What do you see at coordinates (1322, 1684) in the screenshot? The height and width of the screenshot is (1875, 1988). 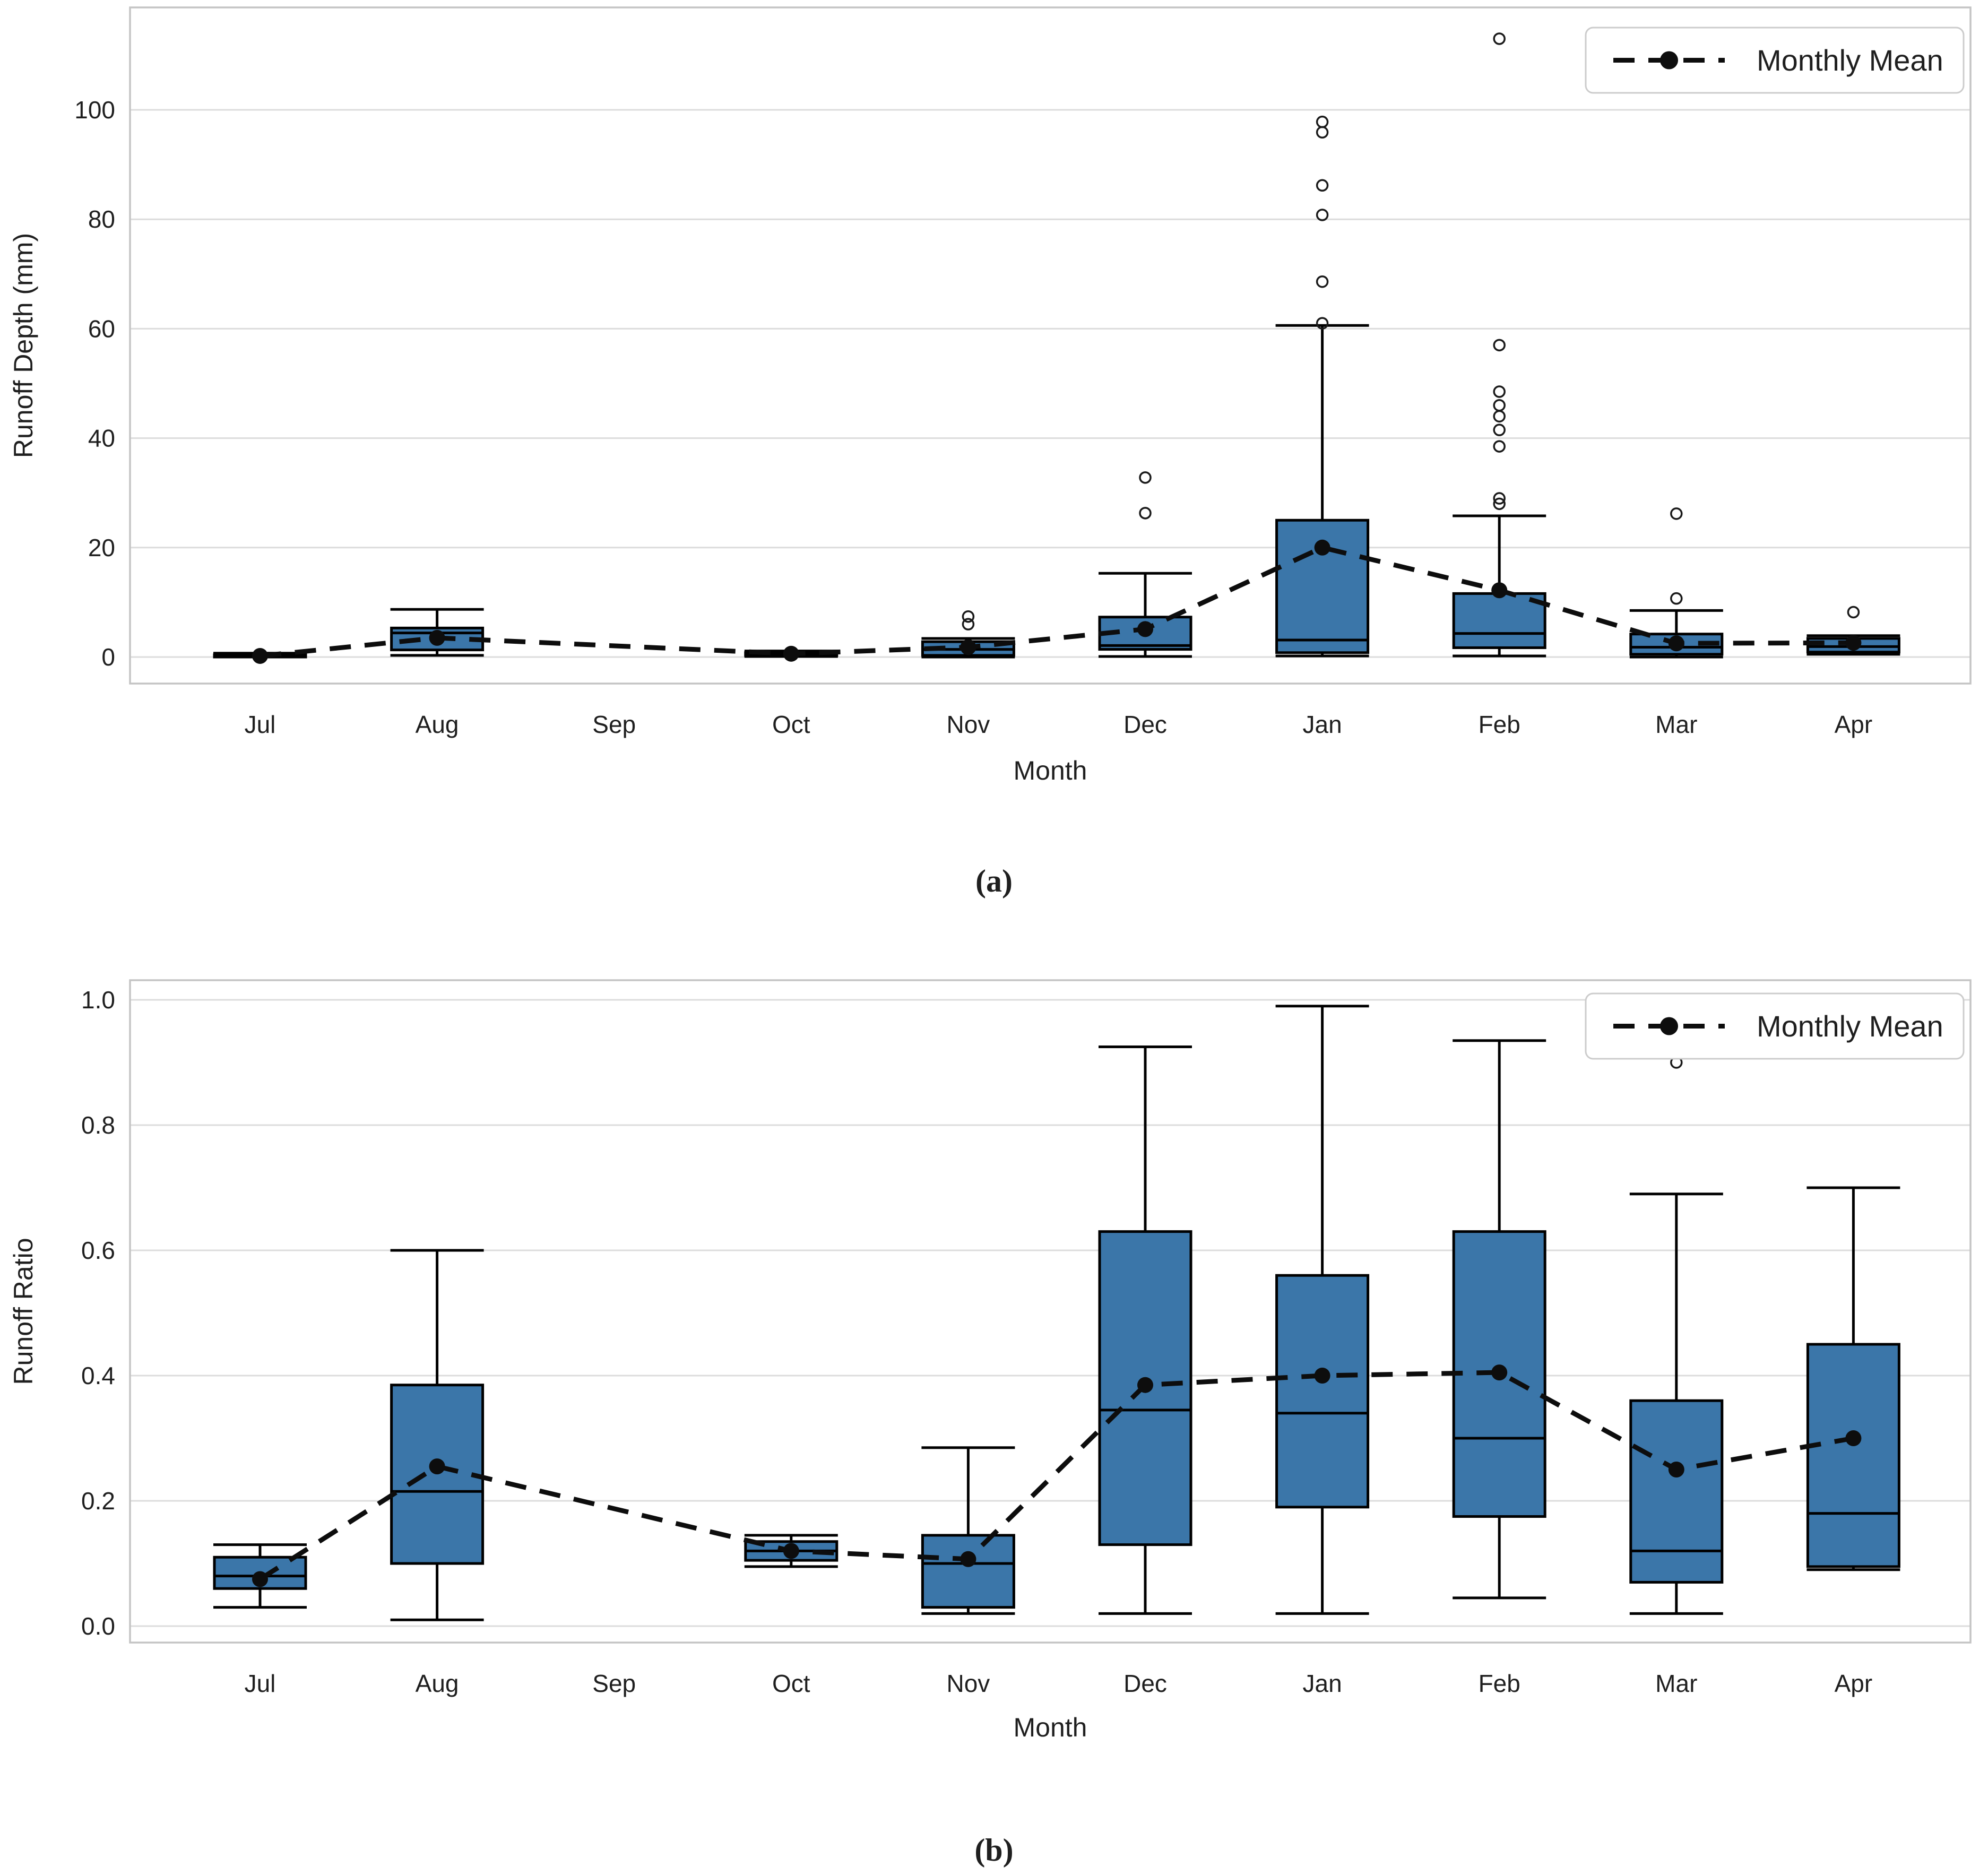 I see `x-tick-label: Jan` at bounding box center [1322, 1684].